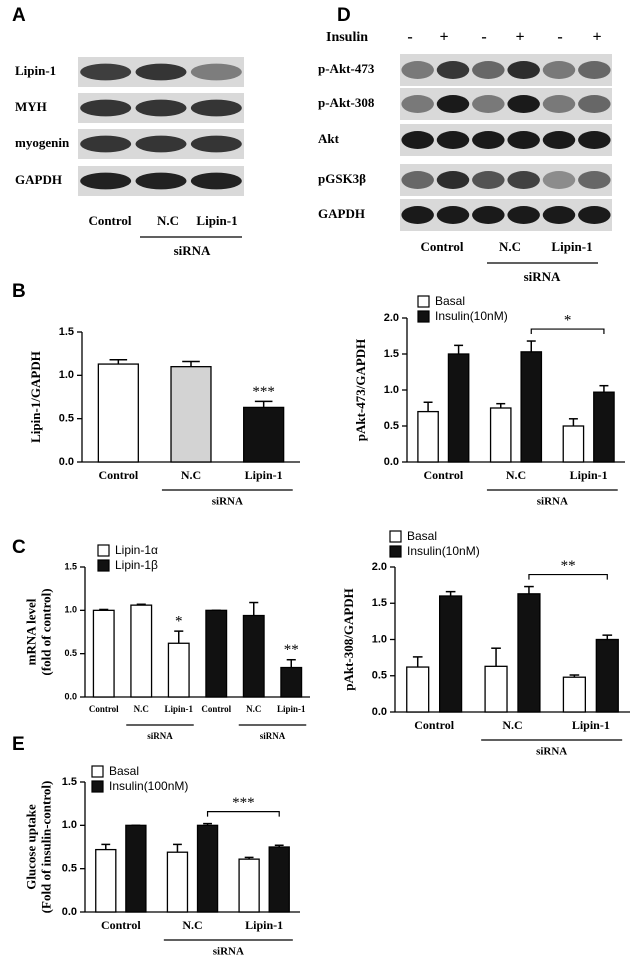  I want to click on y-axis-label: (Fold of insulin-control), so click(45, 847).